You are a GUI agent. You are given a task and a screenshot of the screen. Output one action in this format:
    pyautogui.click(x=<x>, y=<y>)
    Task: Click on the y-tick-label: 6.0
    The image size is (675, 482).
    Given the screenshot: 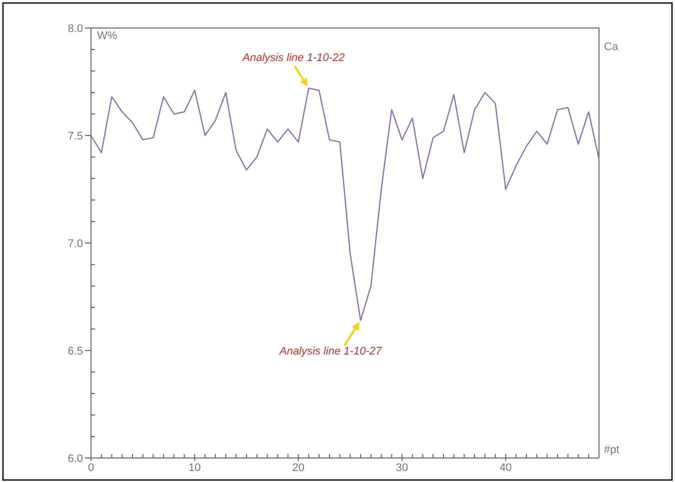 What is the action you would take?
    pyautogui.click(x=75, y=458)
    